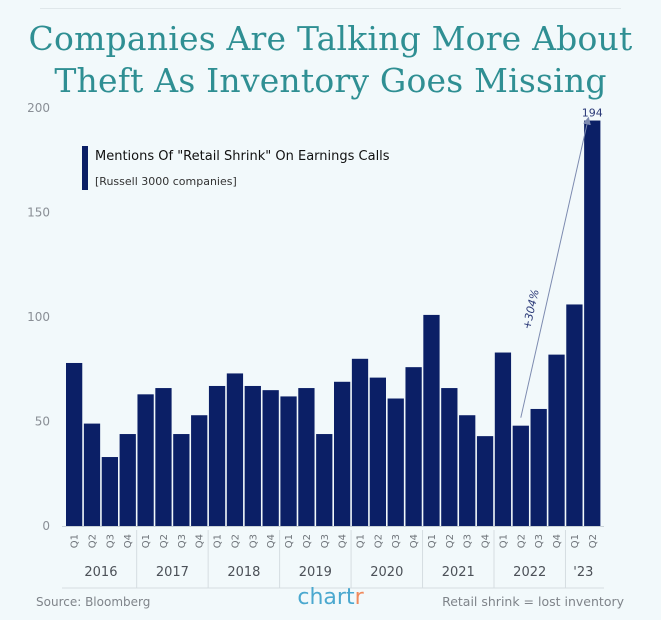  Describe the element at coordinates (38, 213) in the screenshot. I see `y-tick-label: 150` at that location.